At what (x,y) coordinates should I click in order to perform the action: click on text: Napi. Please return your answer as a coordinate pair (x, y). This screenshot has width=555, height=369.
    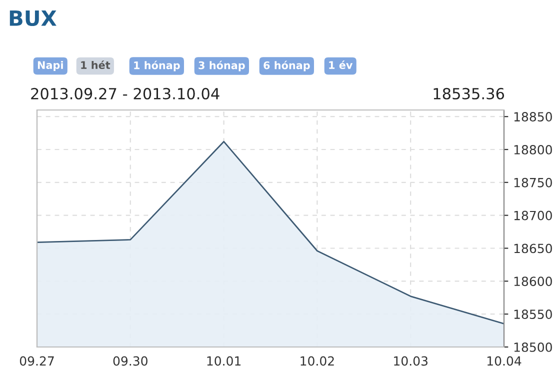
    Looking at the image, I should click on (50, 66).